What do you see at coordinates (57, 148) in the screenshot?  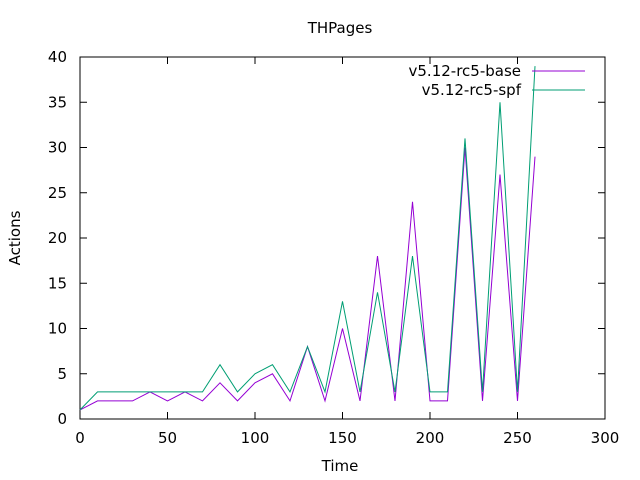 I see `y-tick-label: 30` at bounding box center [57, 148].